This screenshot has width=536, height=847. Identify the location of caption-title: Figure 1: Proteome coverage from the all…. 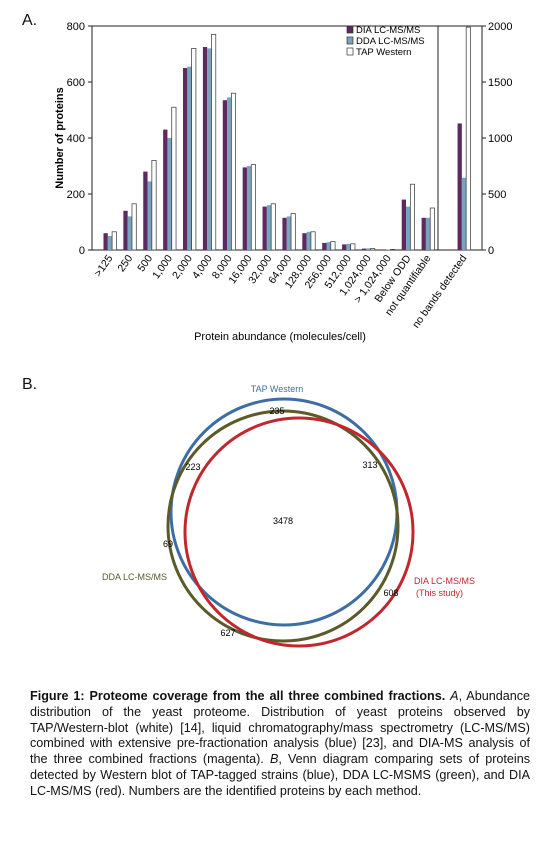
(238, 696).